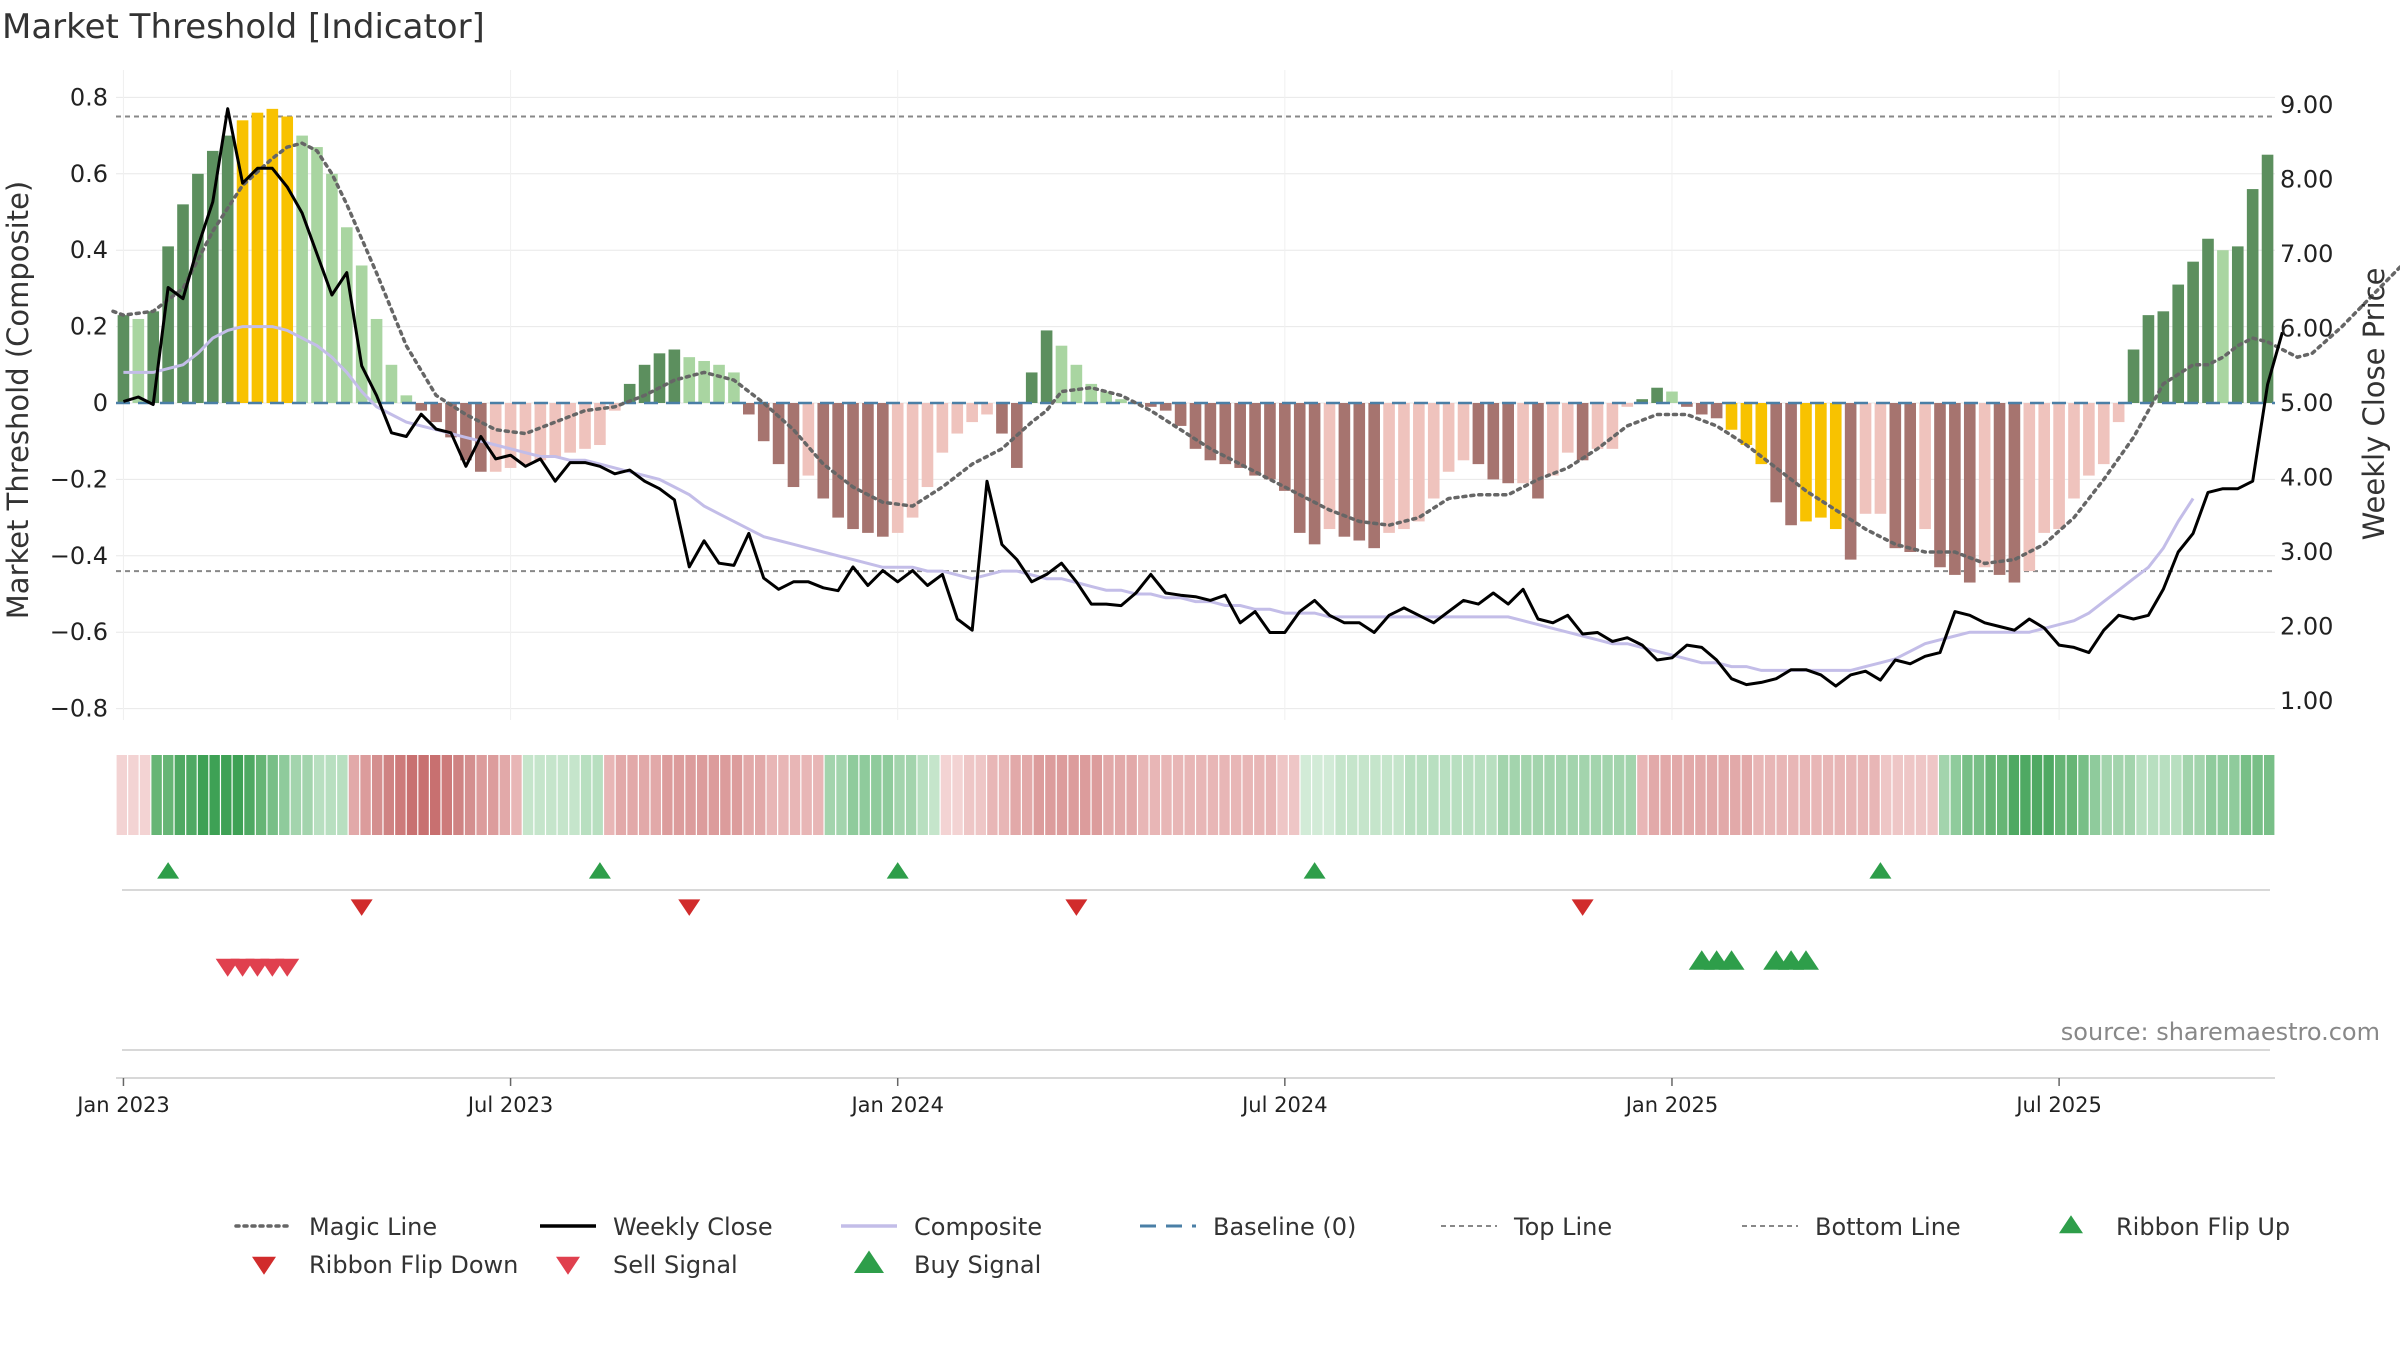 The width and height of the screenshot is (2400, 1350). Describe the element at coordinates (2306, 180) in the screenshot. I see `y-right-tick-label-7: 8.00` at that location.